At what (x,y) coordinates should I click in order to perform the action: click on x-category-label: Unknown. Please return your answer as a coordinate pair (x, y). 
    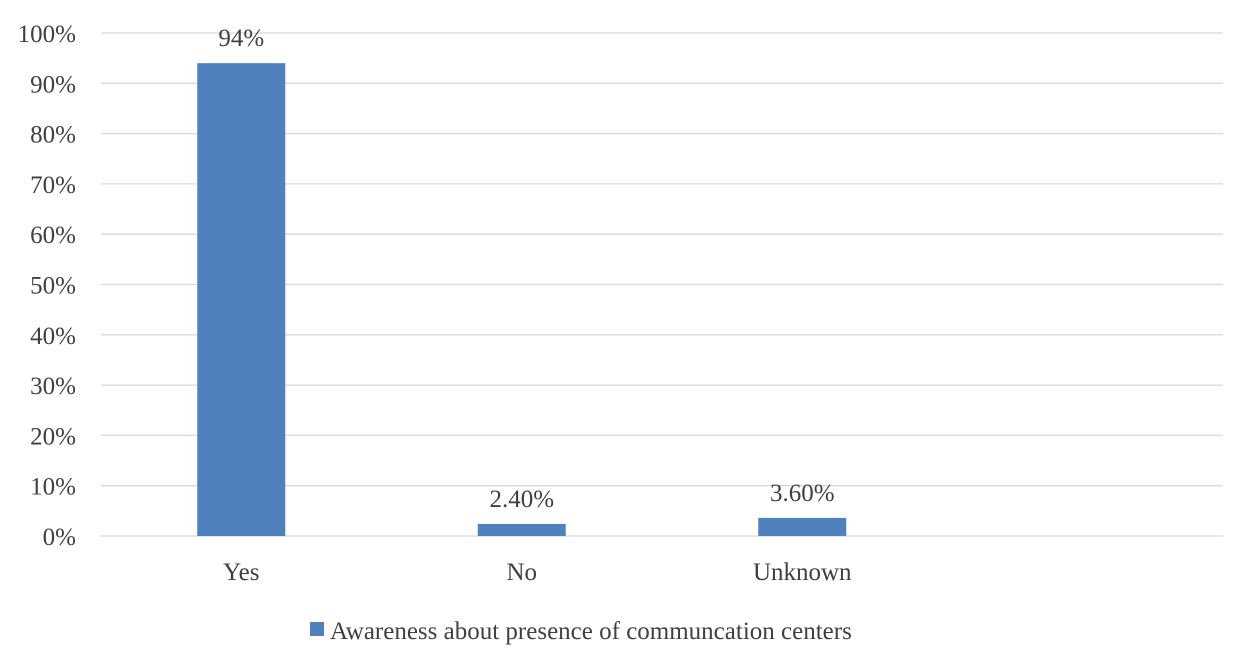
    Looking at the image, I should click on (802, 572).